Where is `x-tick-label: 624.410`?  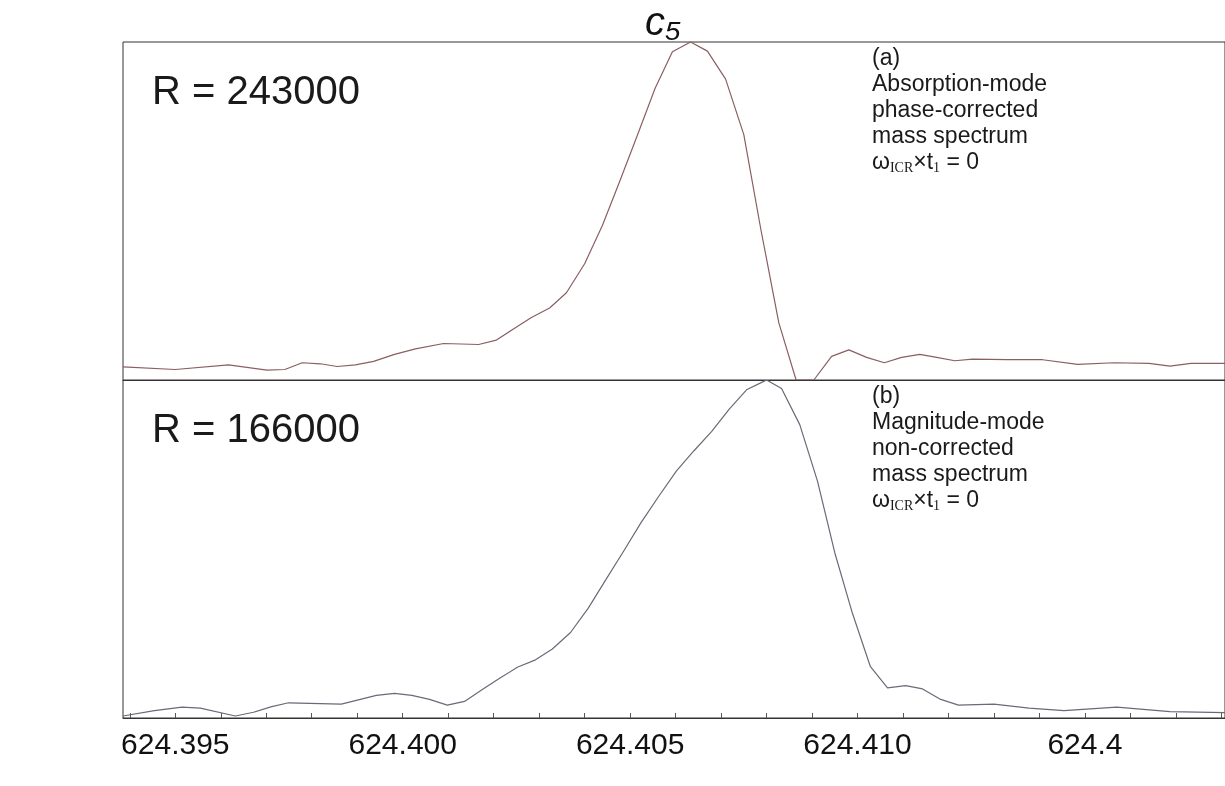
x-tick-label: 624.410 is located at coordinates (857, 743).